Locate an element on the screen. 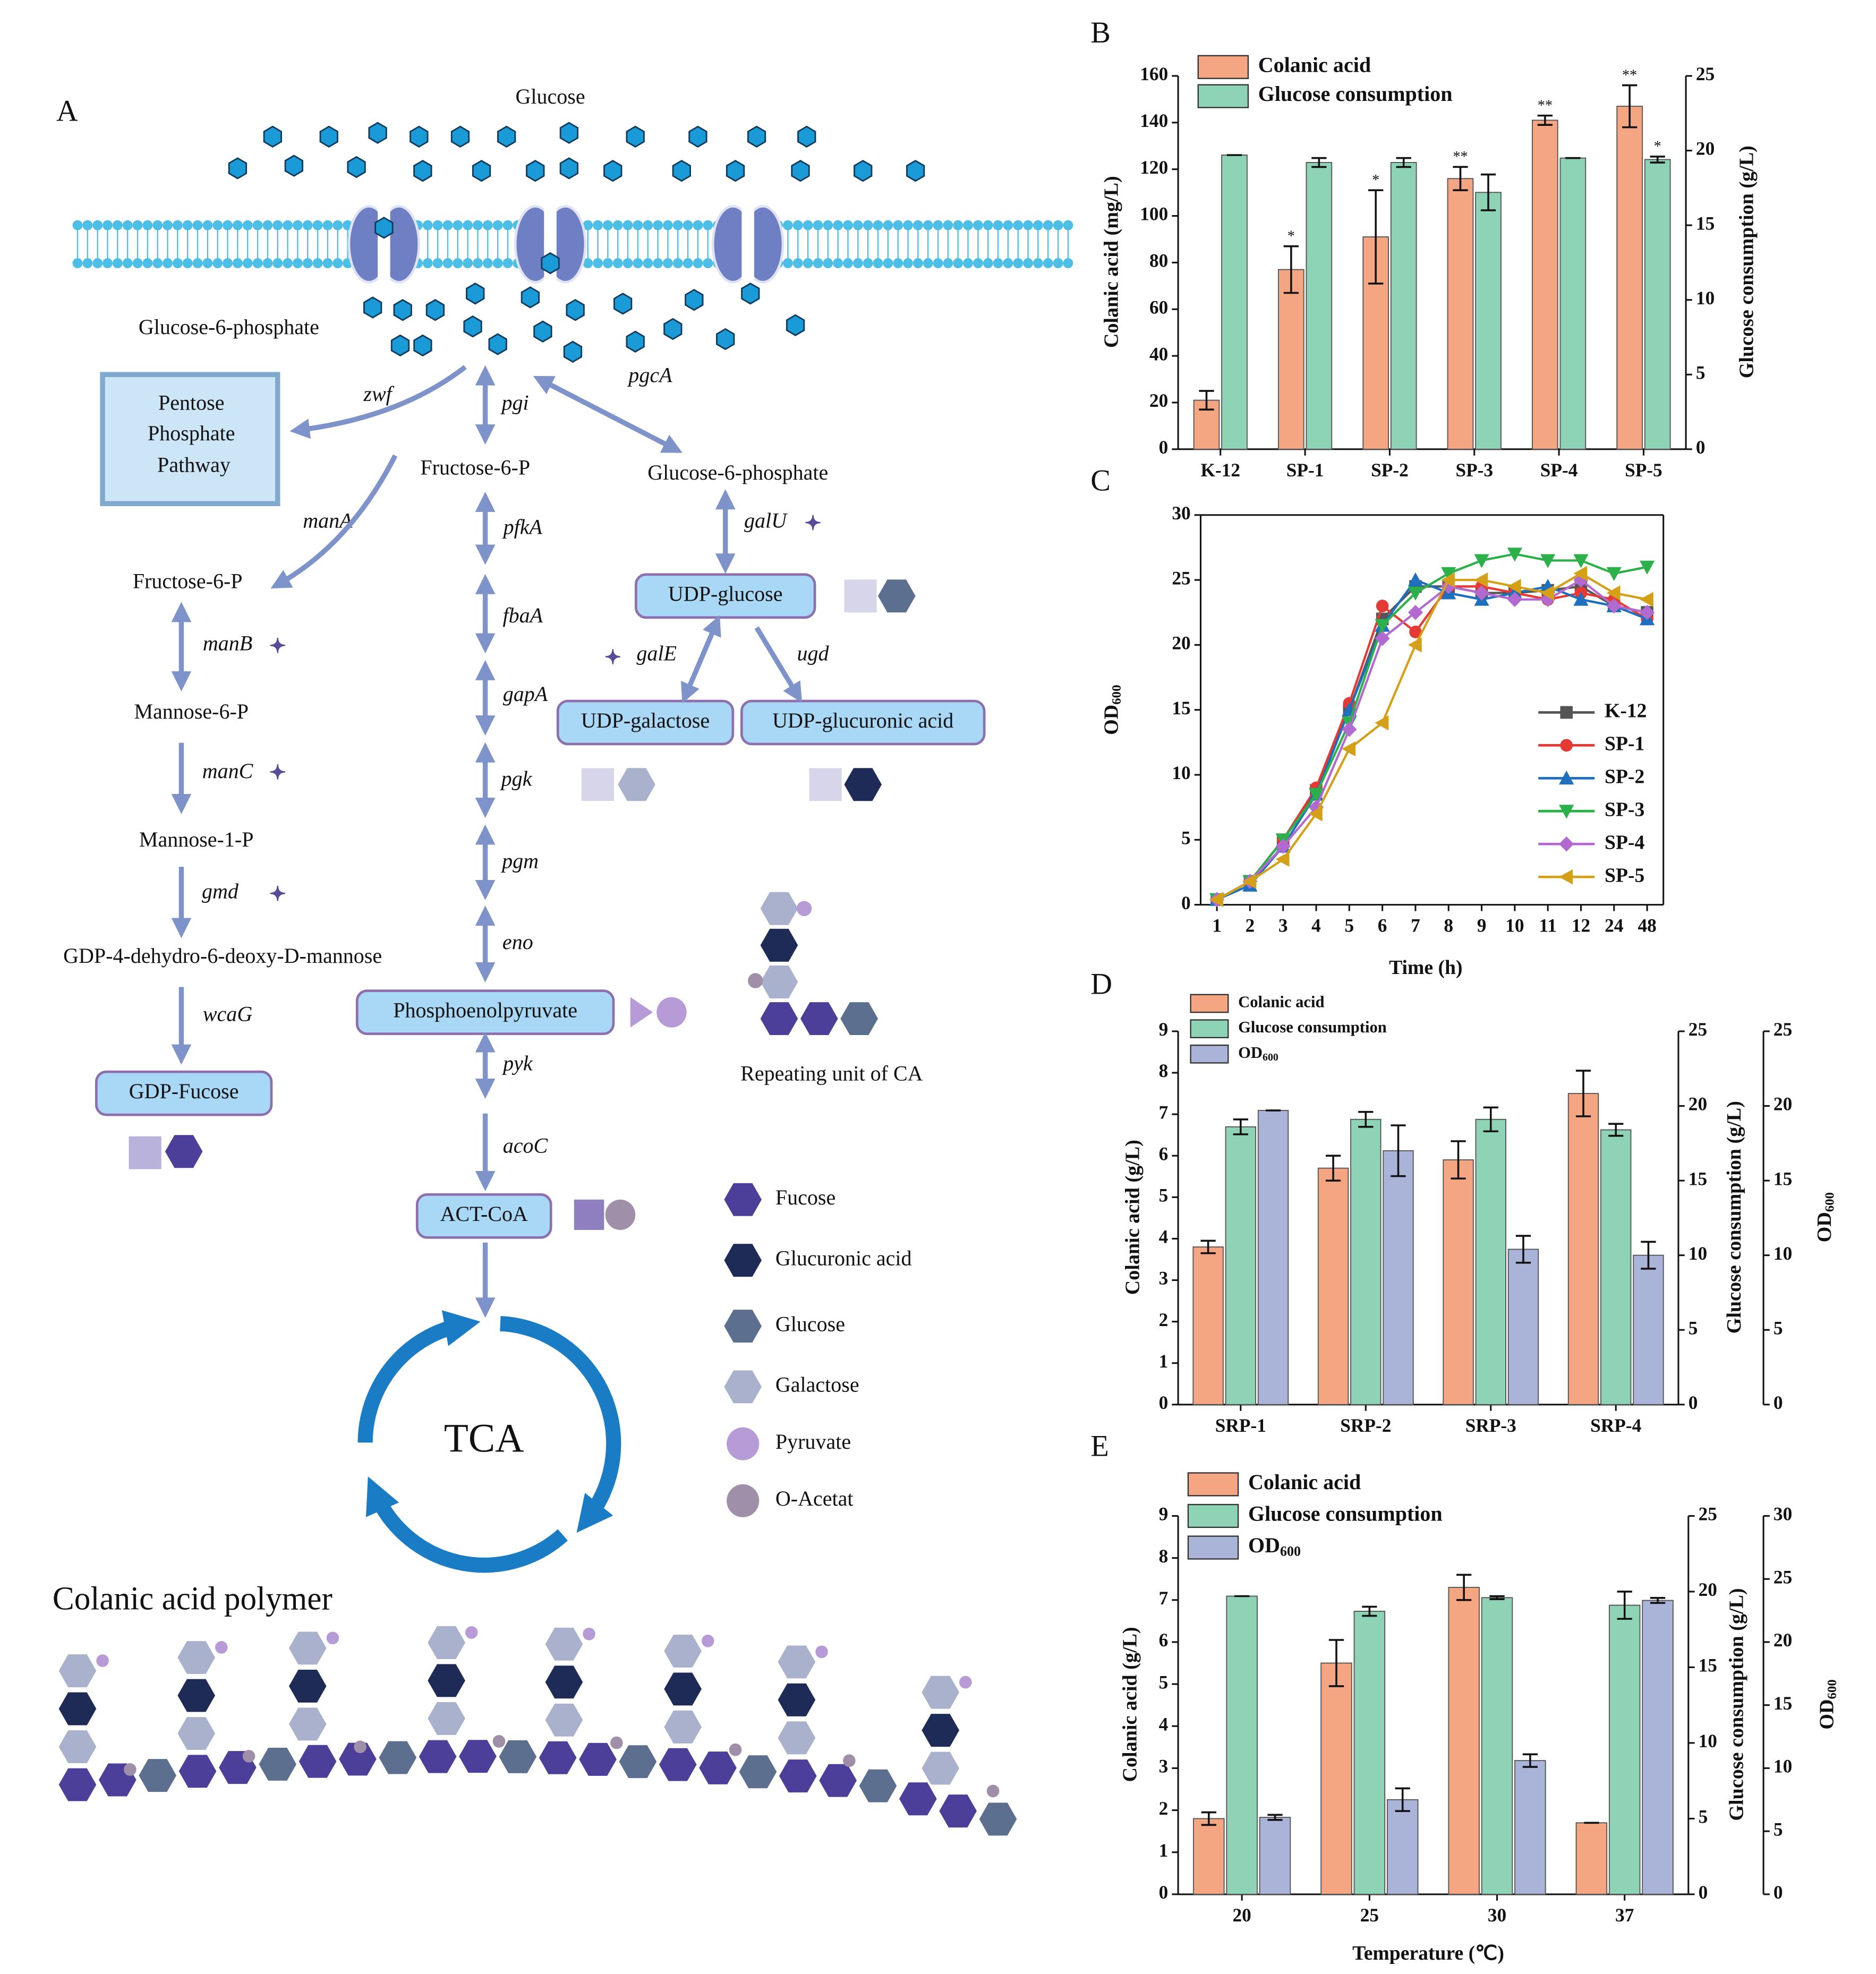 This screenshot has height=1974, width=1876. gene-label: gapA is located at coordinates (525, 694).